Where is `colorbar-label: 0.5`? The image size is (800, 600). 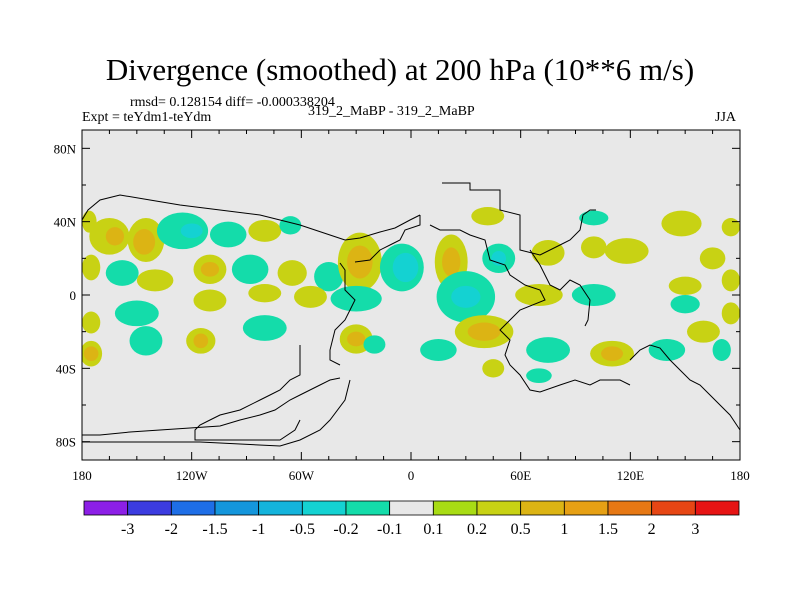 colorbar-label: 0.5 is located at coordinates (521, 529).